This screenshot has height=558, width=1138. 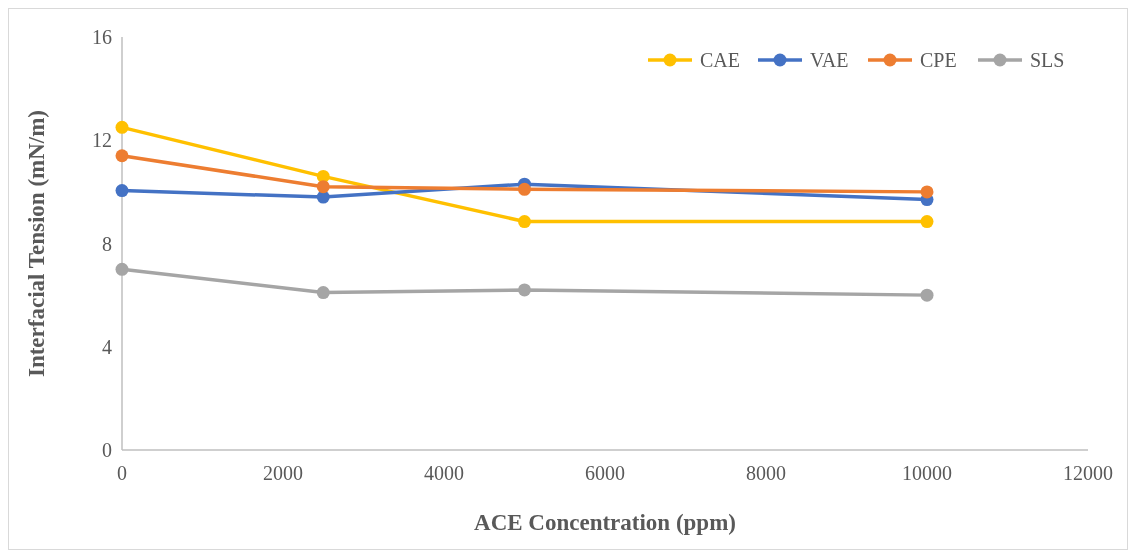 What do you see at coordinates (766, 473) in the screenshot?
I see `x-tick-label: 8000` at bounding box center [766, 473].